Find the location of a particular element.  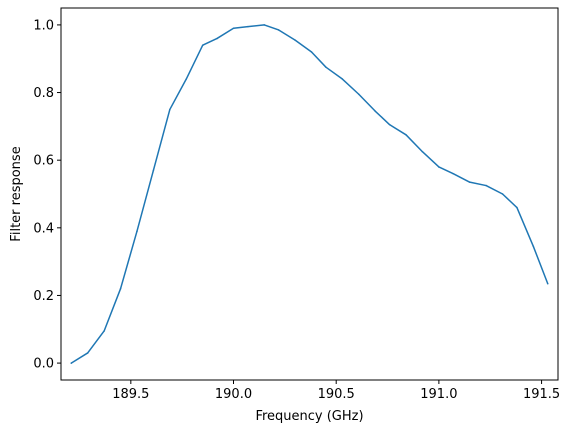

y-tick-label: 0.8 is located at coordinates (43, 93).